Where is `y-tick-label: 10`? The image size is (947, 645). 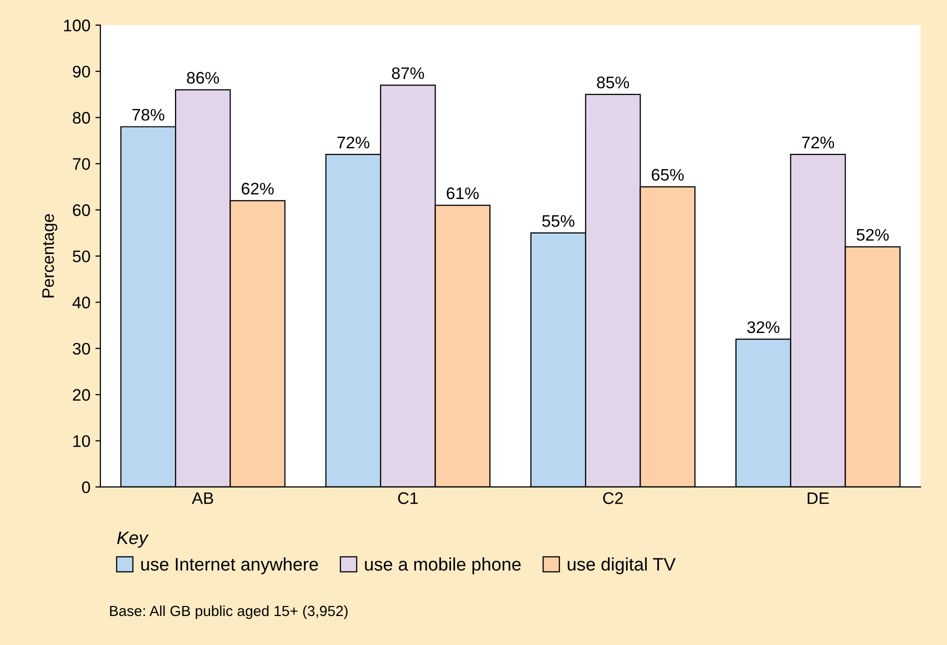 y-tick-label: 10 is located at coordinates (81, 441).